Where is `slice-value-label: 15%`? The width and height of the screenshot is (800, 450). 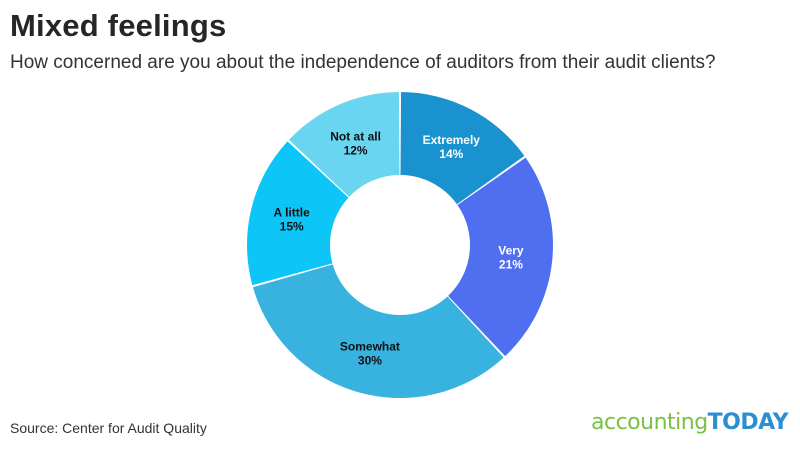
slice-value-label: 15% is located at coordinates (292, 227).